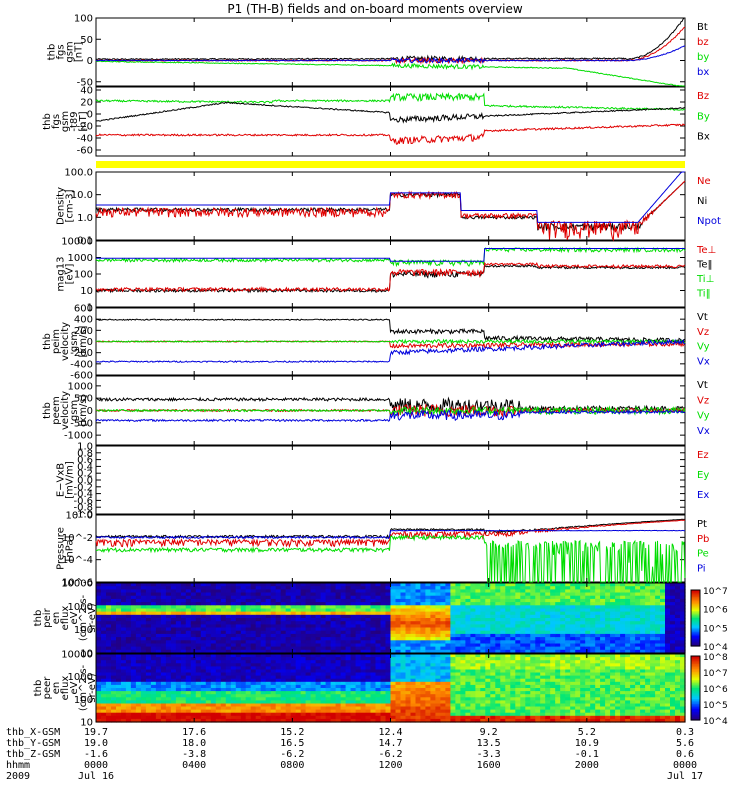 The width and height of the screenshot is (750, 800). Describe the element at coordinates (38, 688) in the screenshot. I see `panel-9-ylabel: thb` at that location.